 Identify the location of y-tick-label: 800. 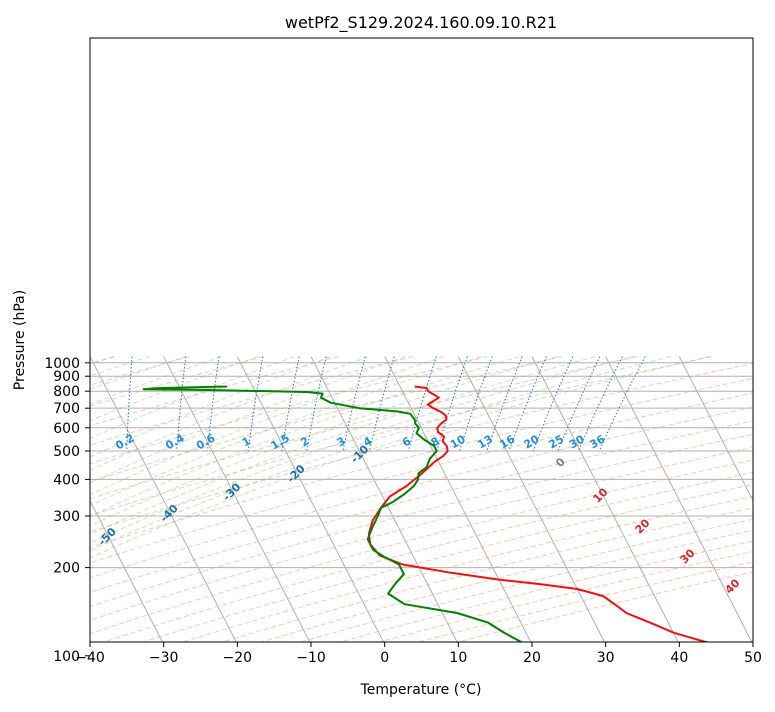
(66, 392).